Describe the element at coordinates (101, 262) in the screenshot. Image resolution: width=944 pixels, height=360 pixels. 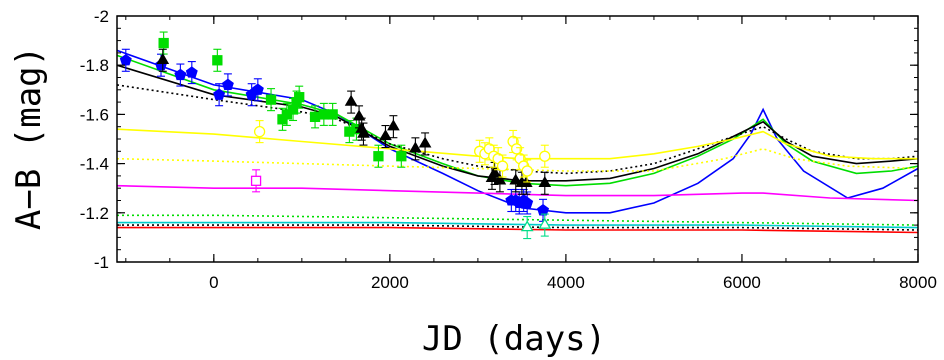
I see `y-tick-label: -1` at that location.